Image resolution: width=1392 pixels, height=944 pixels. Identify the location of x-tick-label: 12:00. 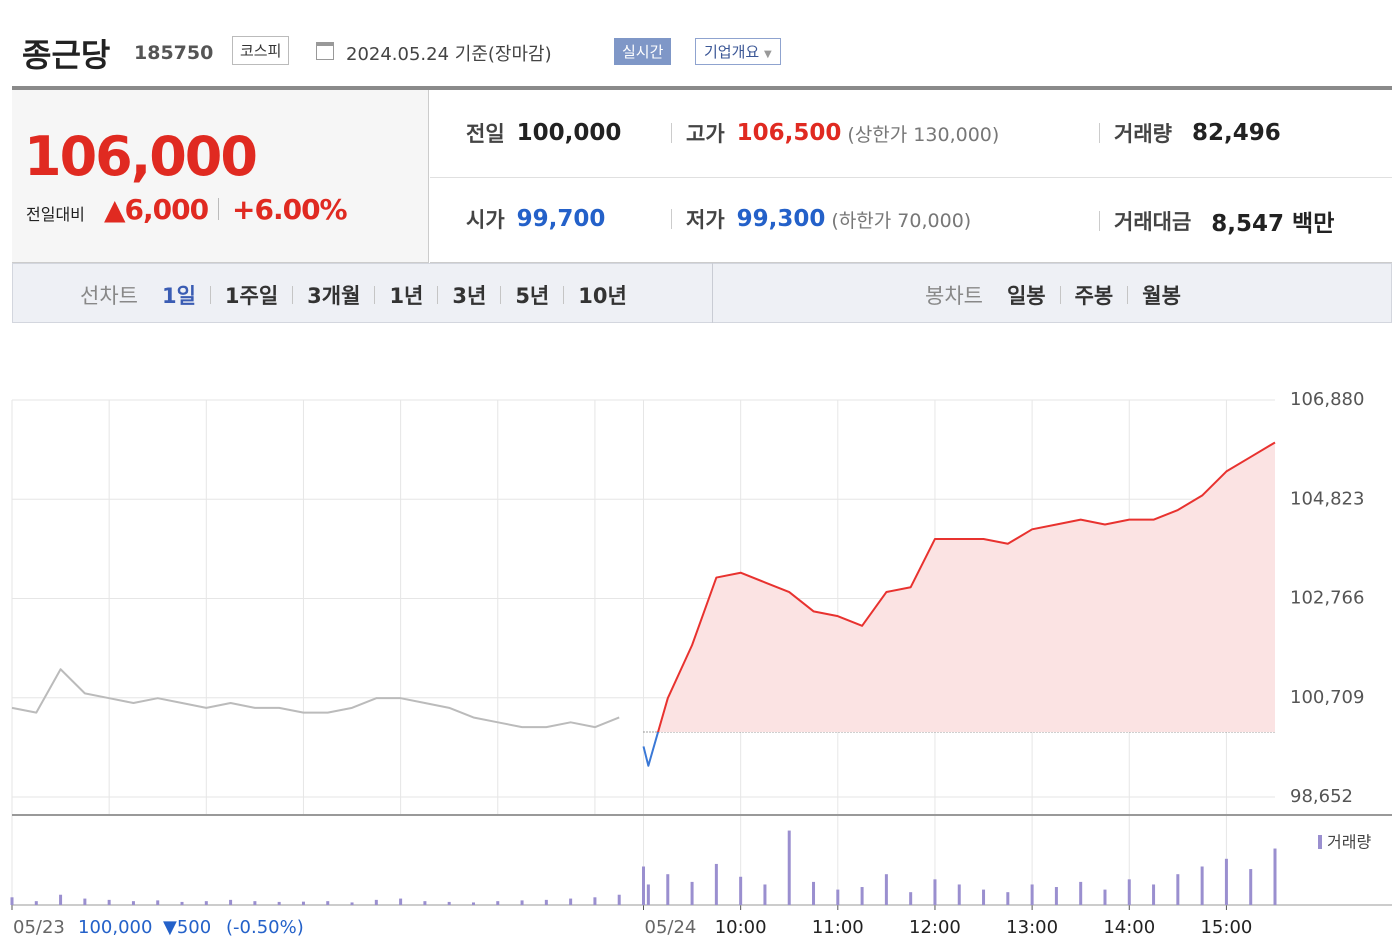
(935, 927).